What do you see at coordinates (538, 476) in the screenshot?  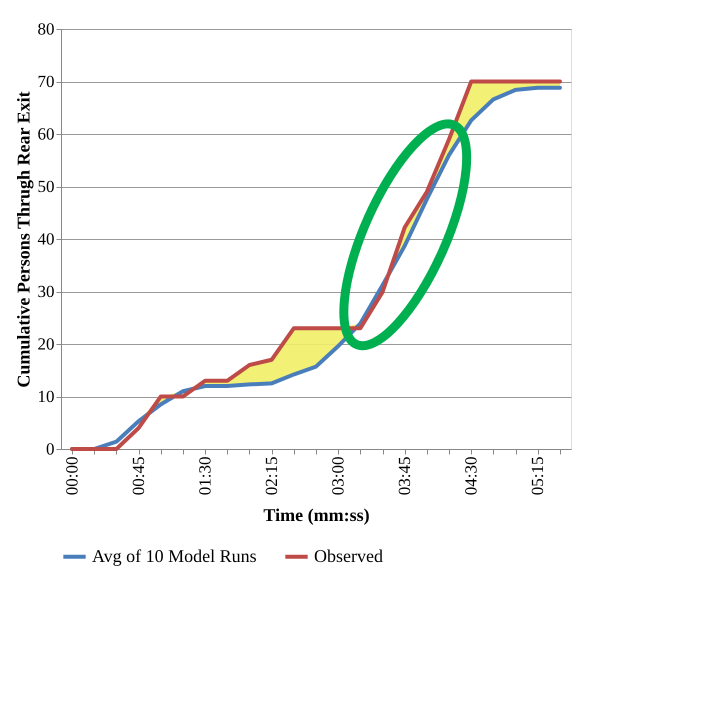 I see `x-tick-label: 05:15` at bounding box center [538, 476].